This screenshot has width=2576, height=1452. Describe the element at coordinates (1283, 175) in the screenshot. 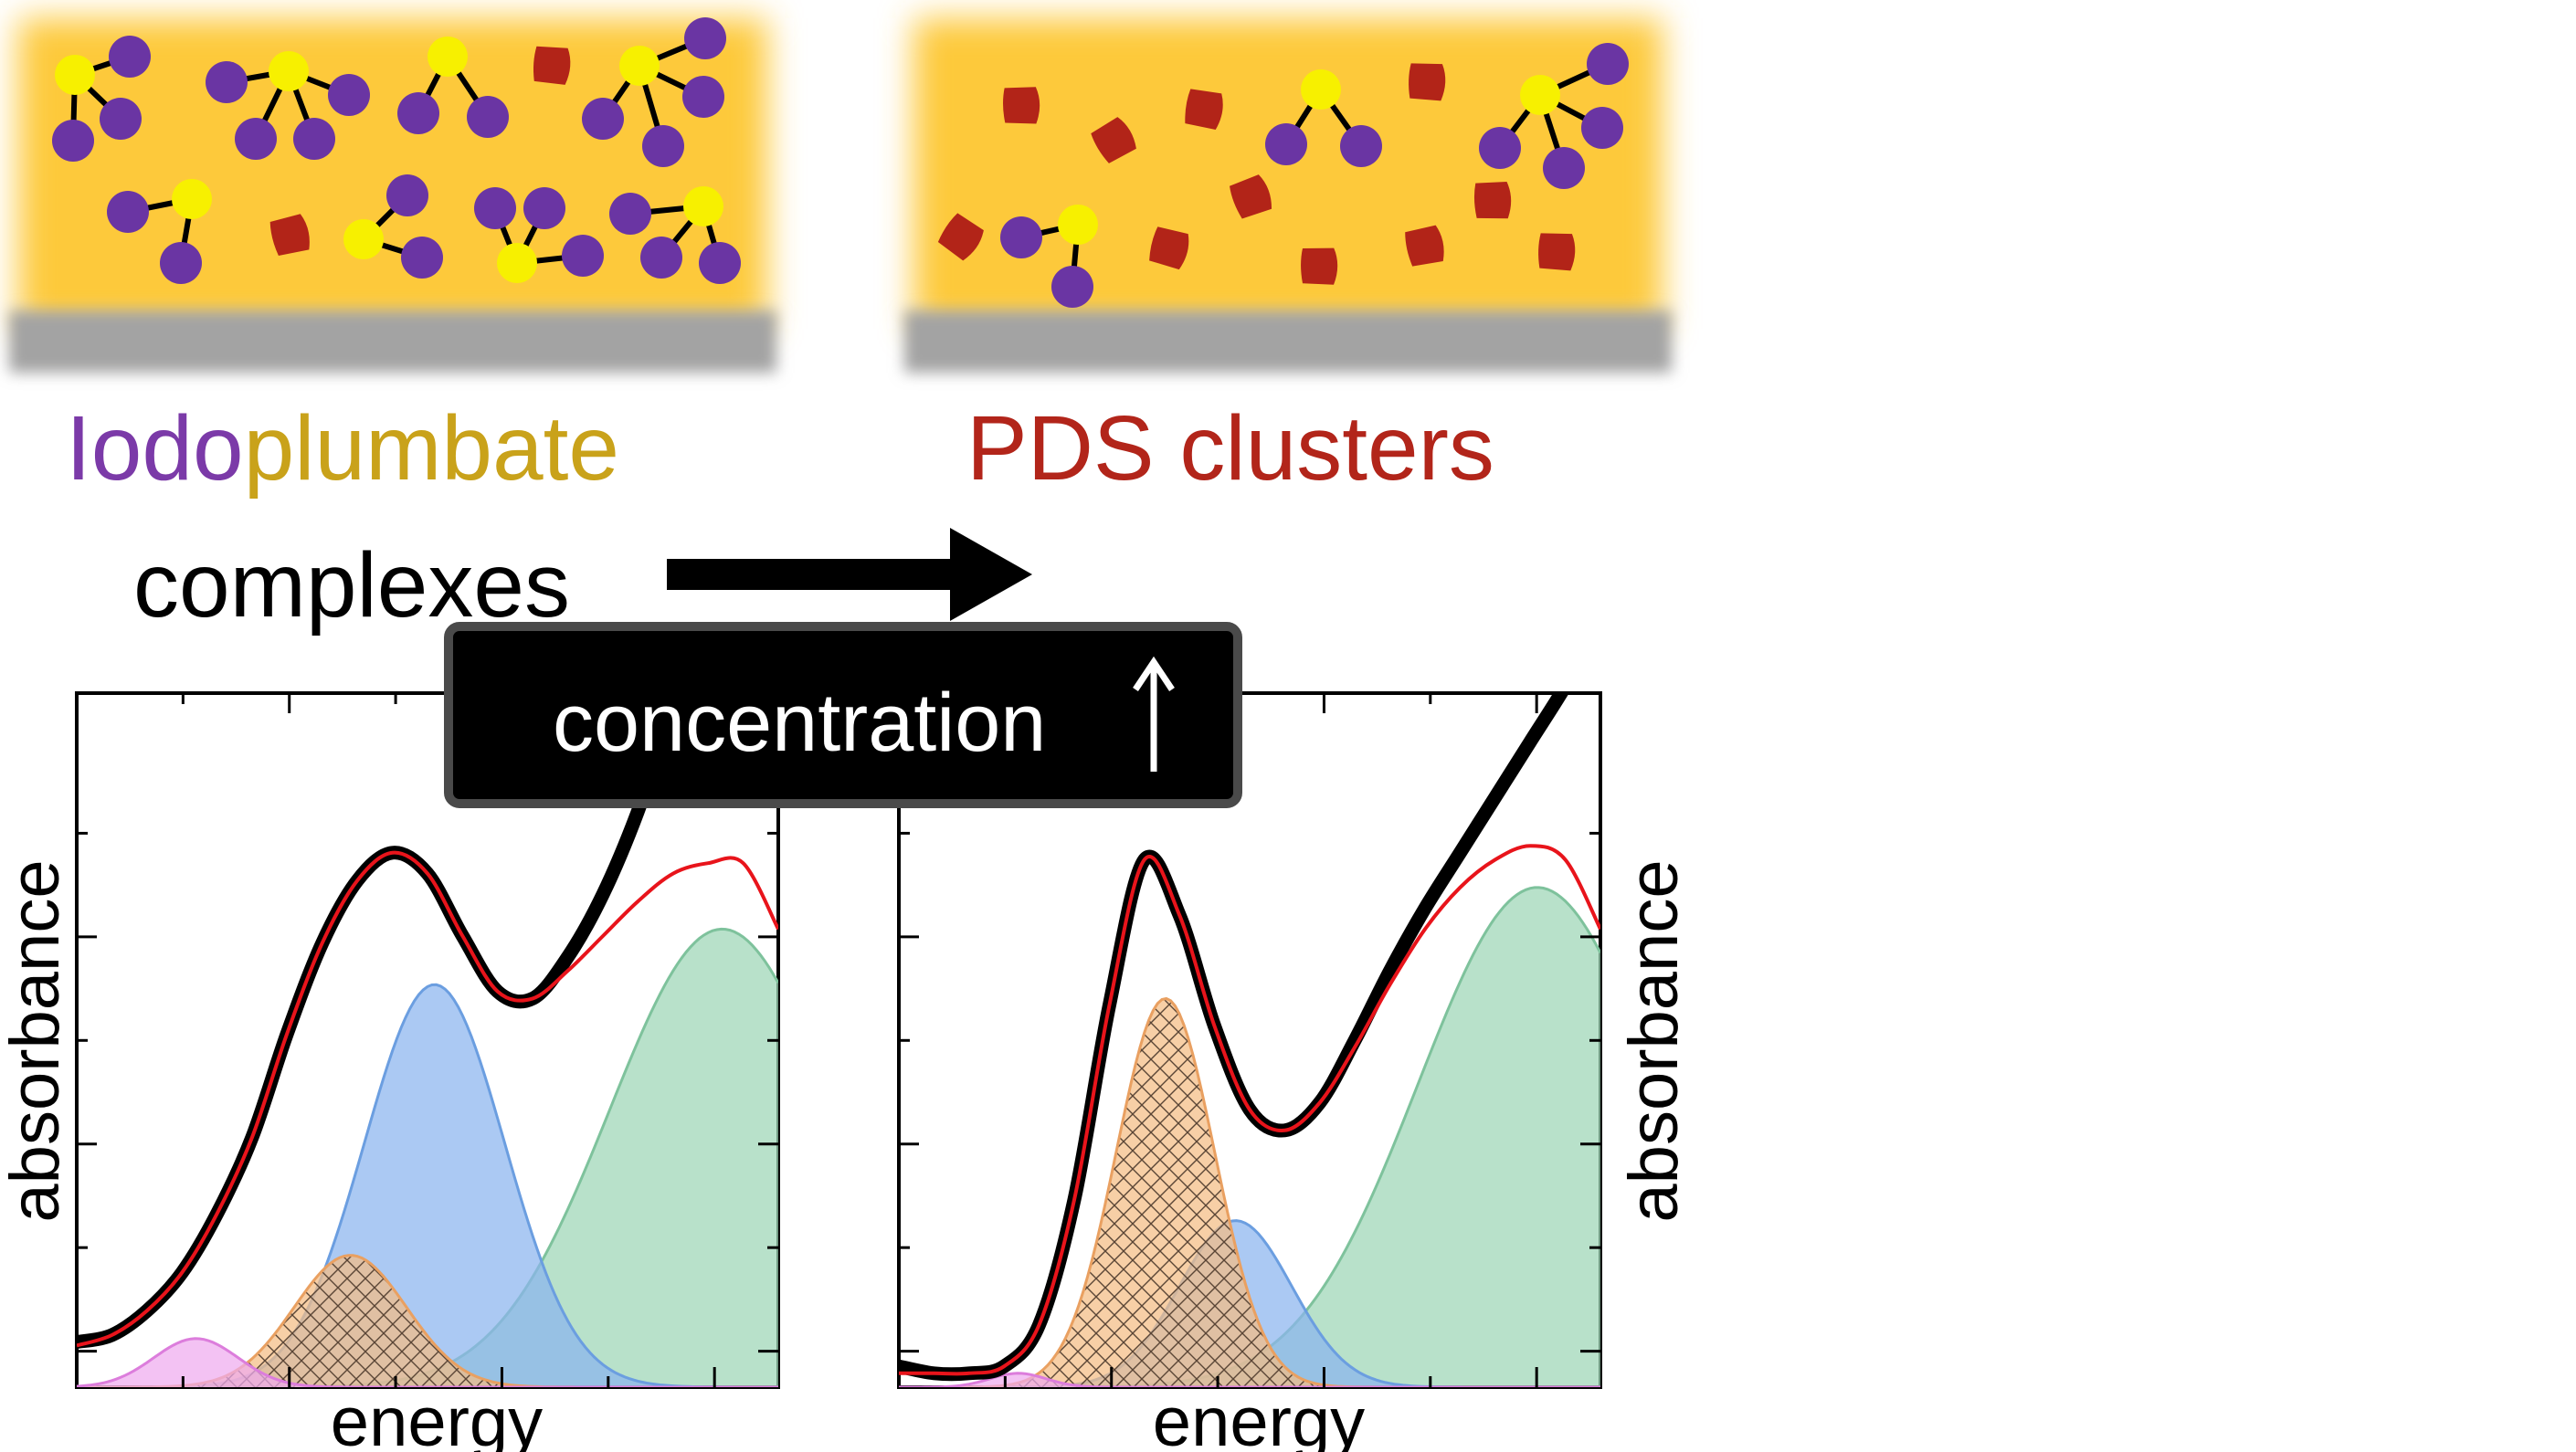

I see `molecules-right` at that location.